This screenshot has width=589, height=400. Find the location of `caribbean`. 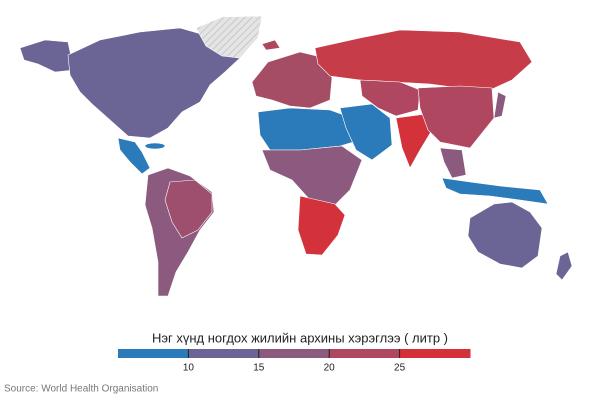

caribbean is located at coordinates (155, 146).